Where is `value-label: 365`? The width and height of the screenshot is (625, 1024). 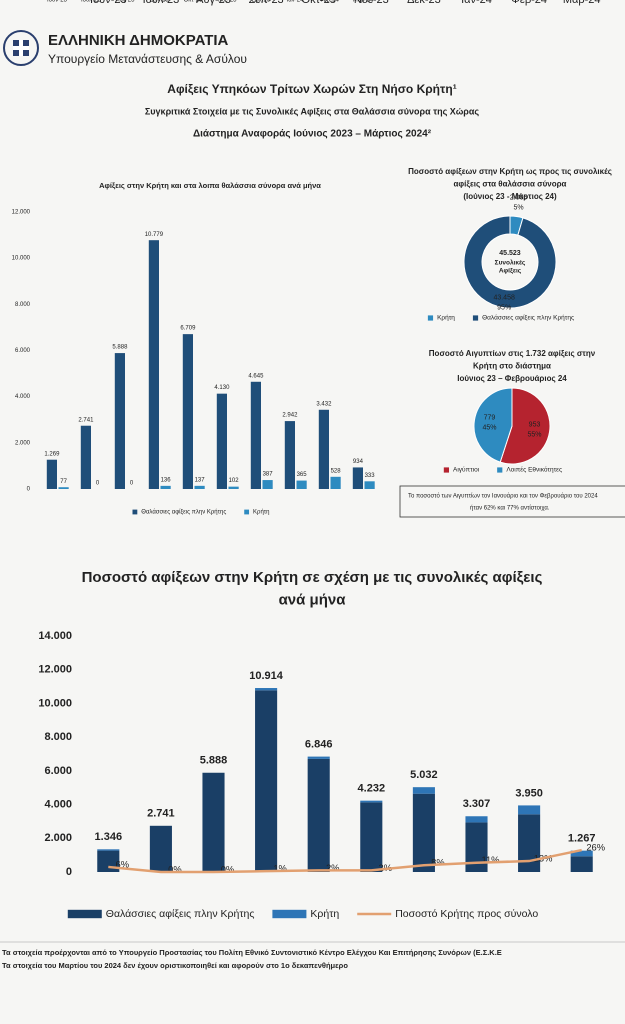
value-label: 365 is located at coordinates (302, 475).